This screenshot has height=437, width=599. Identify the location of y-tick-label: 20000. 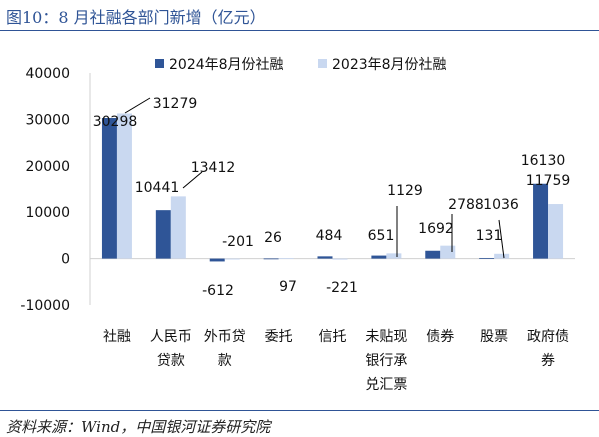
(47, 167).